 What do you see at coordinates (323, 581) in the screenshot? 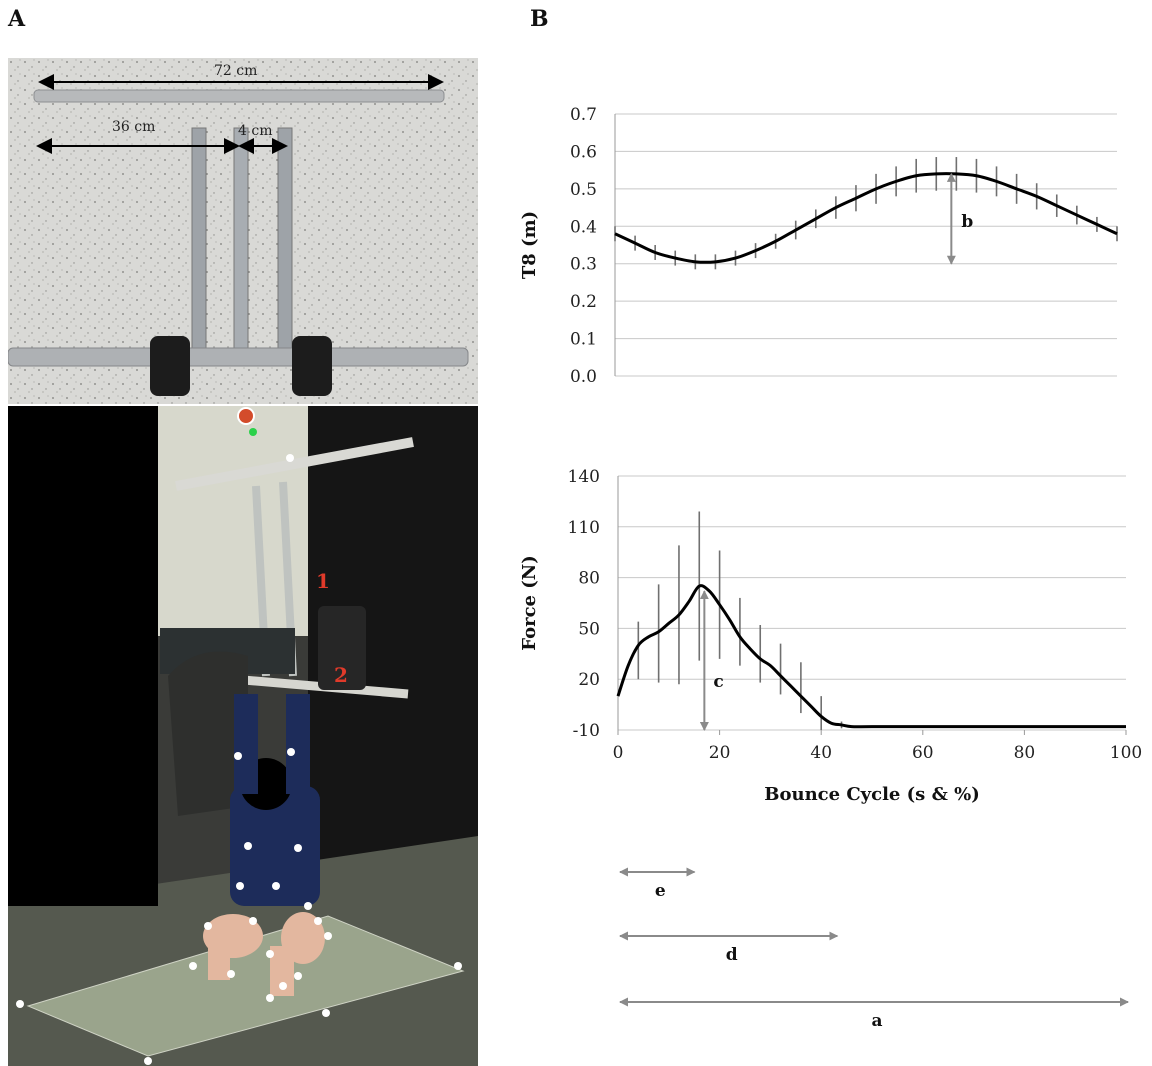
I see `marker-label-1: 1` at bounding box center [323, 581].